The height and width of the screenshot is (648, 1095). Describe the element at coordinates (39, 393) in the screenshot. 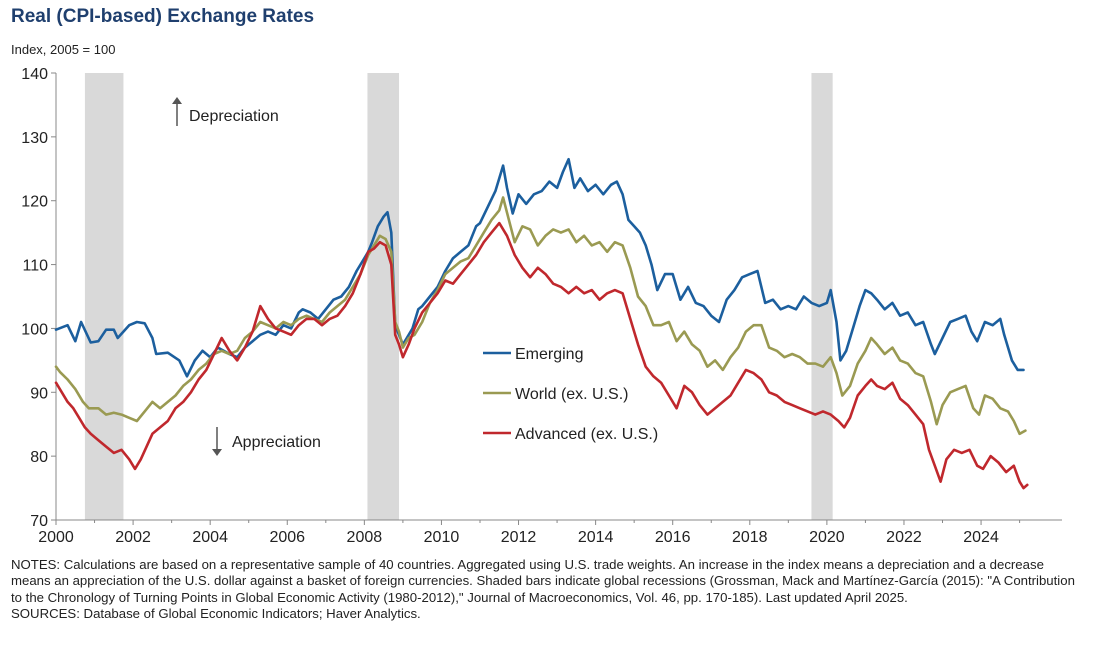

I see `y-tick-label: 90` at that location.